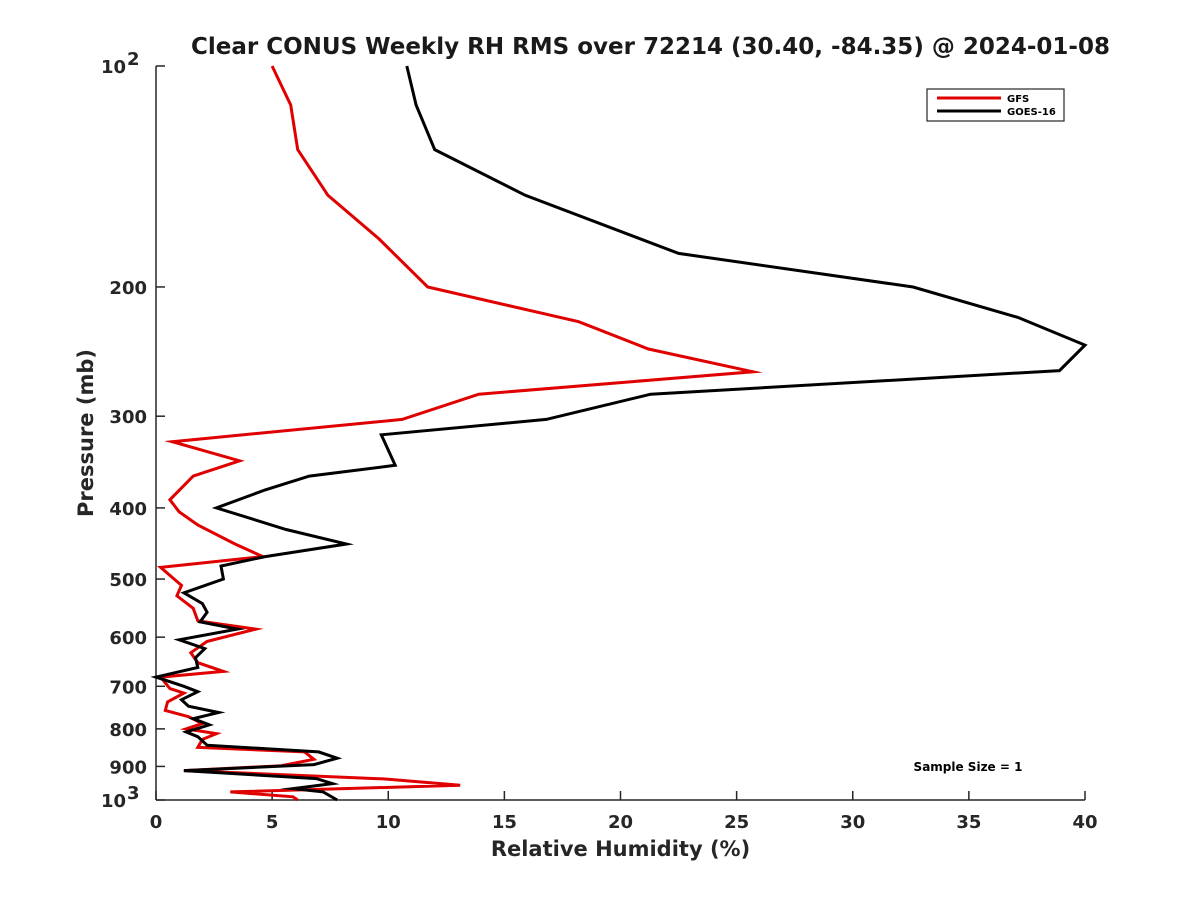  Describe the element at coordinates (86, 433) in the screenshot. I see `y-axis-label: Pressure (mb)` at that location.